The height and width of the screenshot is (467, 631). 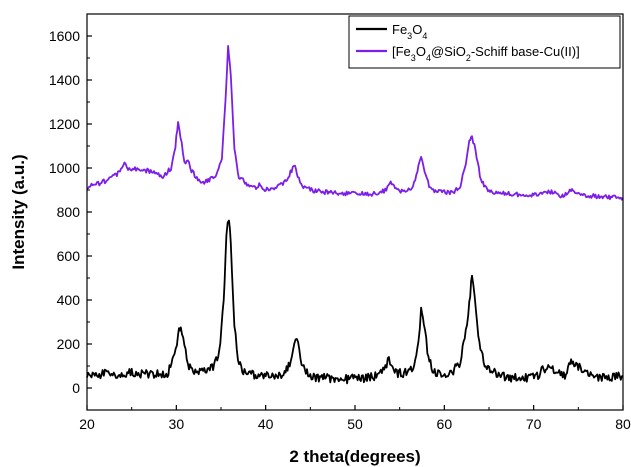 What do you see at coordinates (64, 124) in the screenshot?
I see `y-tick-label: 1200` at bounding box center [64, 124].